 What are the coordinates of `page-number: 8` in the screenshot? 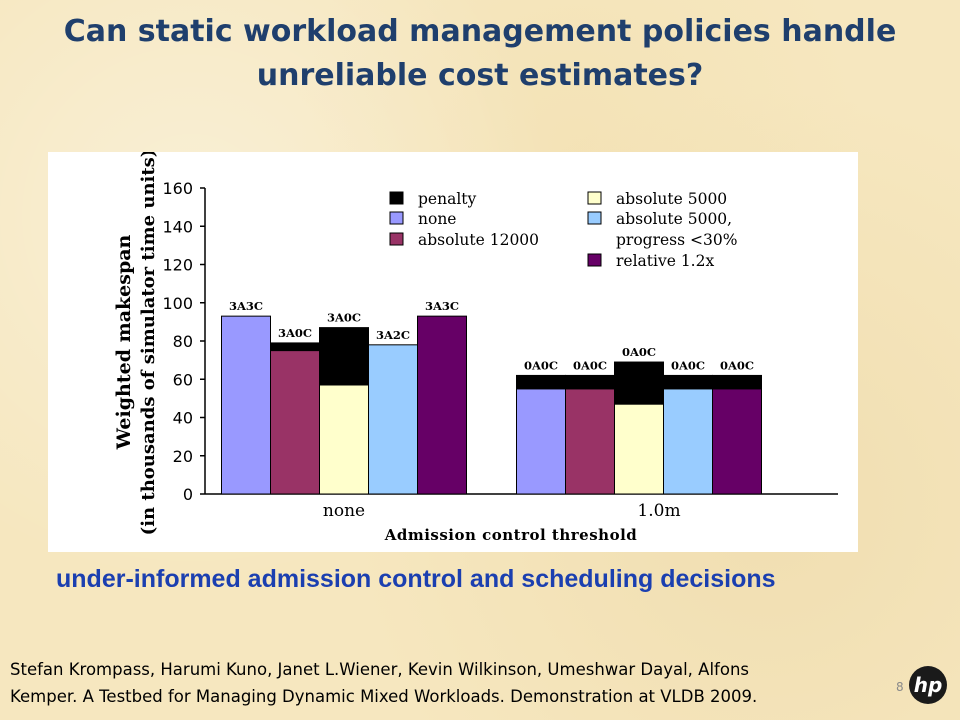 It's located at (900, 687).